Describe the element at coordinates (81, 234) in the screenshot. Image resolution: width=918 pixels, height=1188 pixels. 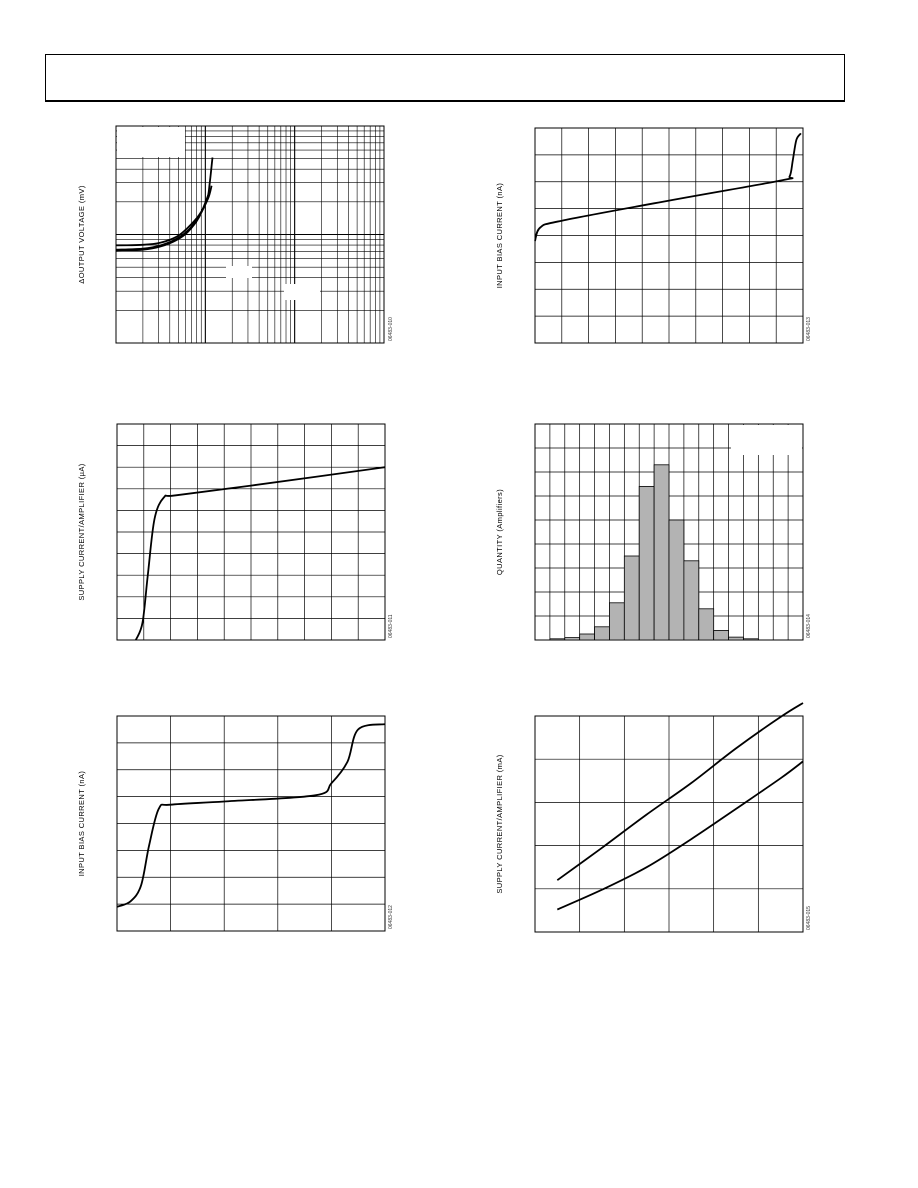
I see `y-axis-label: ΔOUTPUT VOLTAGE (mV)` at that location.